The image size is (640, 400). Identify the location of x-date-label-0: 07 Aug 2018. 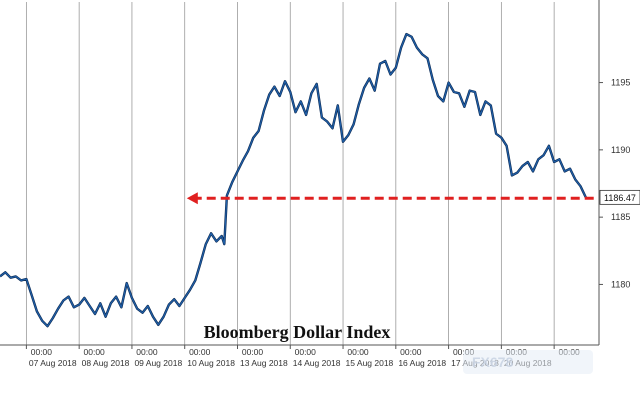
(53, 363).